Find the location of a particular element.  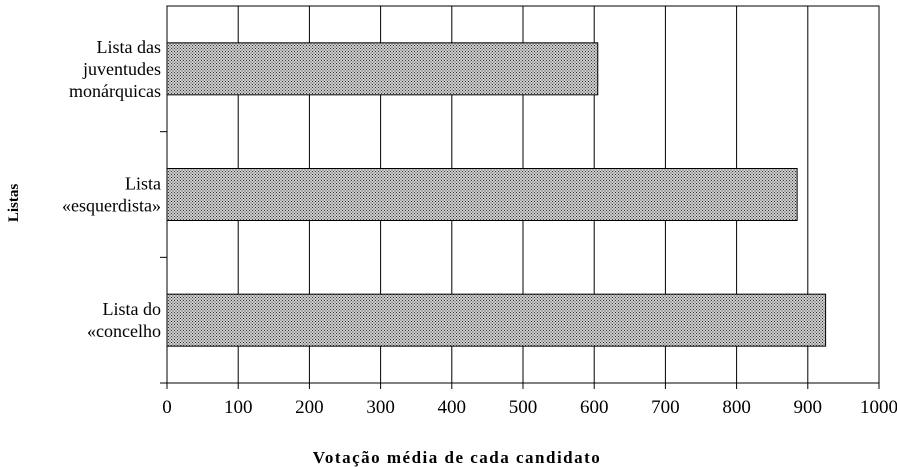

x-tick-label: 700 is located at coordinates (665, 407).